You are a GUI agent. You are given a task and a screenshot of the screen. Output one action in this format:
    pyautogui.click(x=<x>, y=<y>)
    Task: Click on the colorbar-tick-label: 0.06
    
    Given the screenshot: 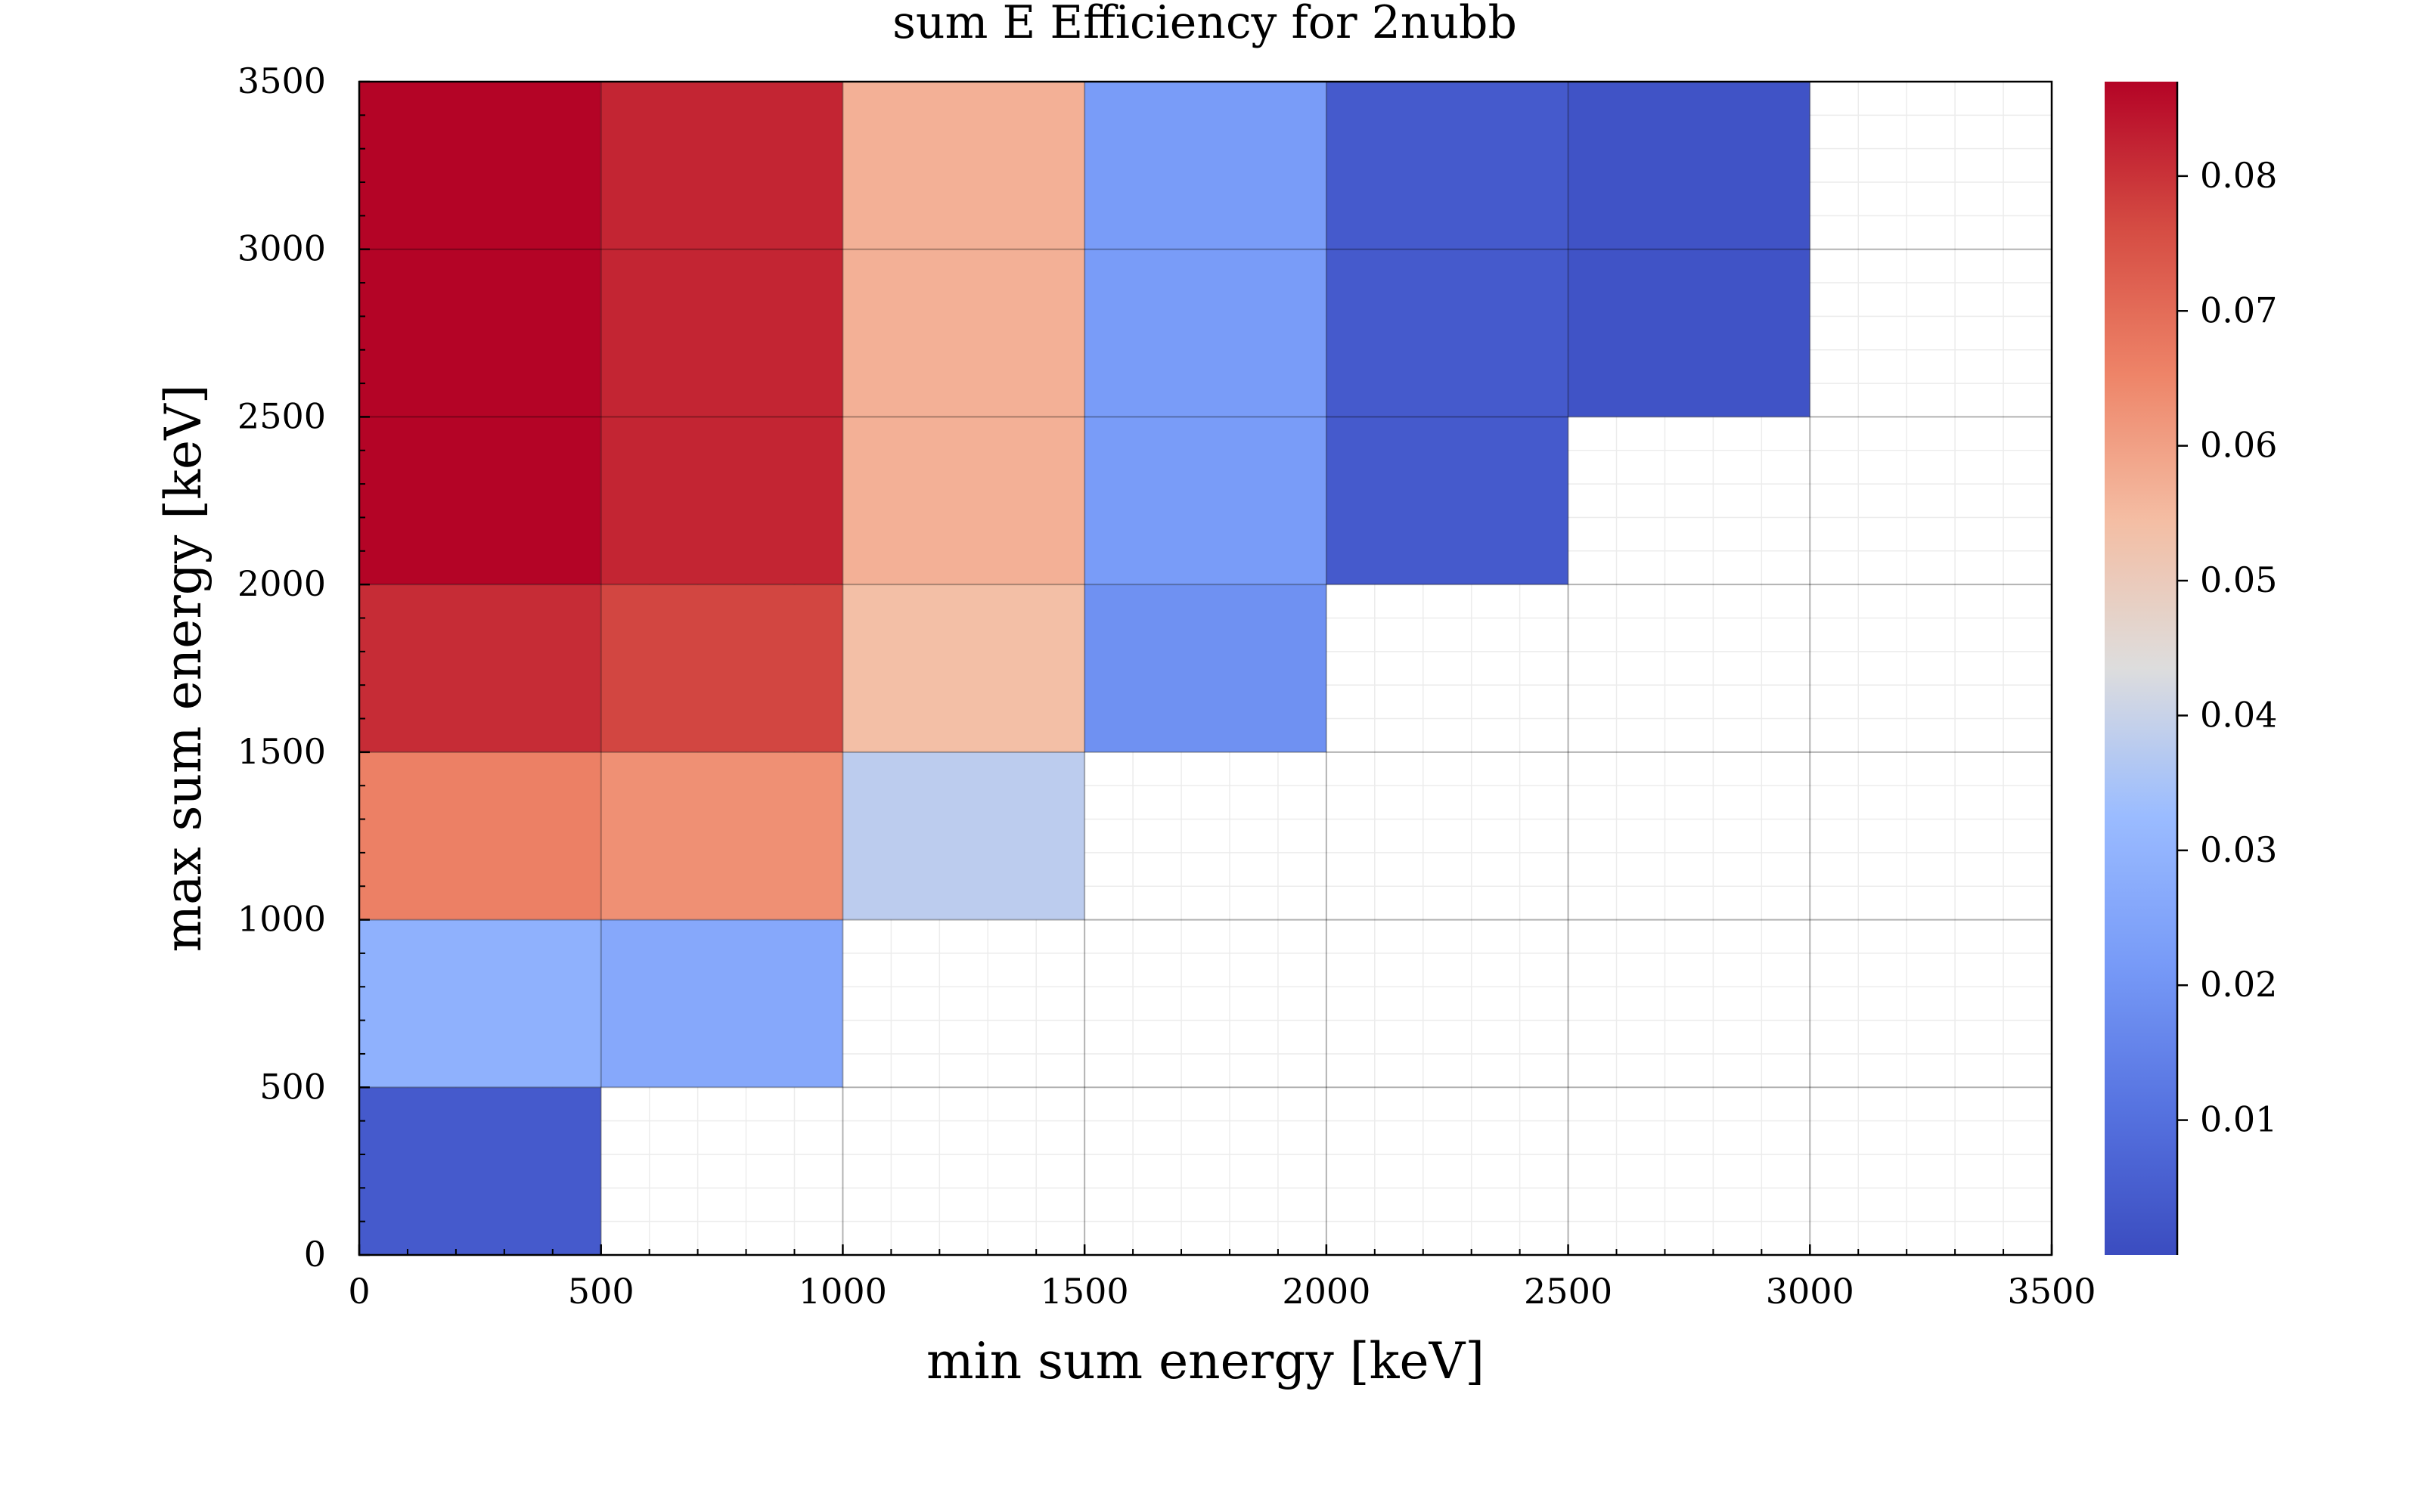 What is the action you would take?
    pyautogui.click(x=2238, y=446)
    